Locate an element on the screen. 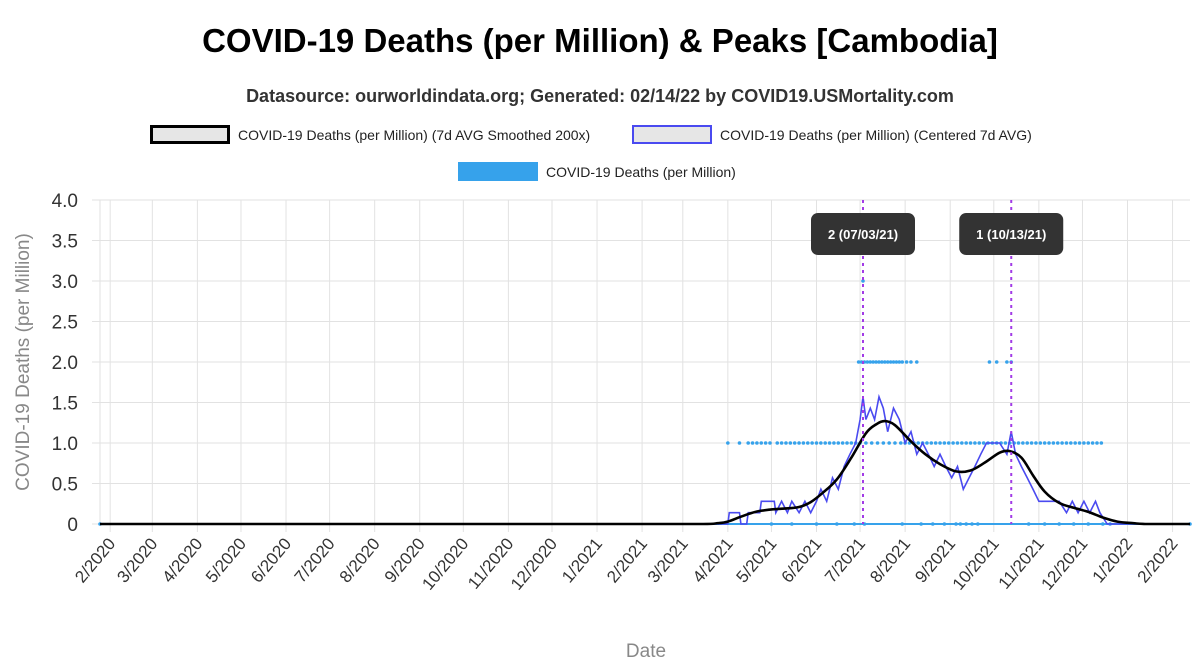  x-axis-title: Date is located at coordinates (646, 651).